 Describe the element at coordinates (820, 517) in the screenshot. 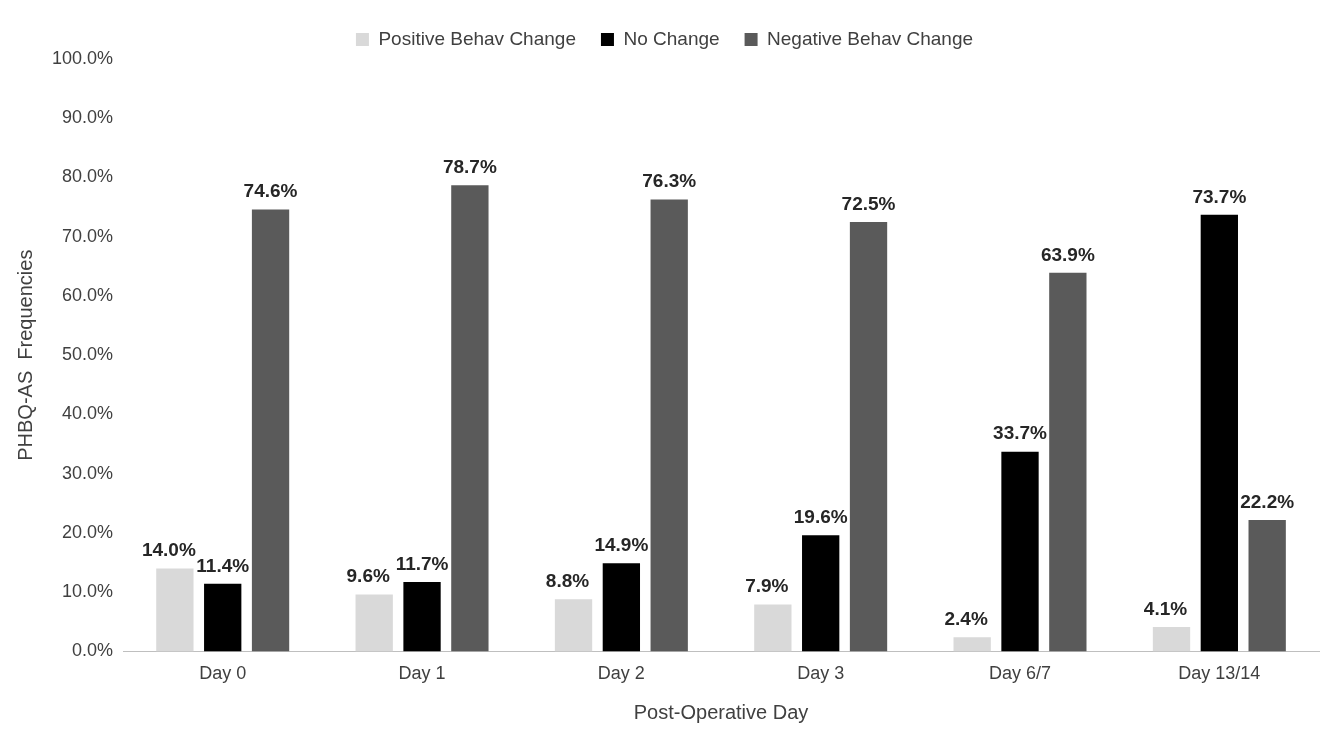

I see `text: 19.6%` at that location.